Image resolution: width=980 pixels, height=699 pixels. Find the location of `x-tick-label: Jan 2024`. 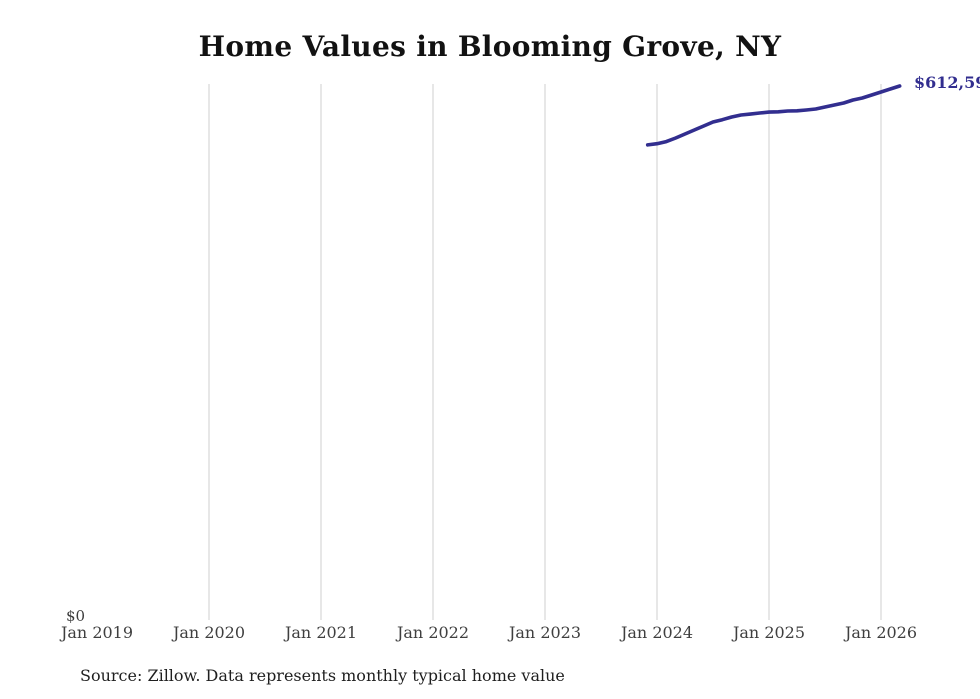

x-tick-label: Jan 2024 is located at coordinates (657, 632).